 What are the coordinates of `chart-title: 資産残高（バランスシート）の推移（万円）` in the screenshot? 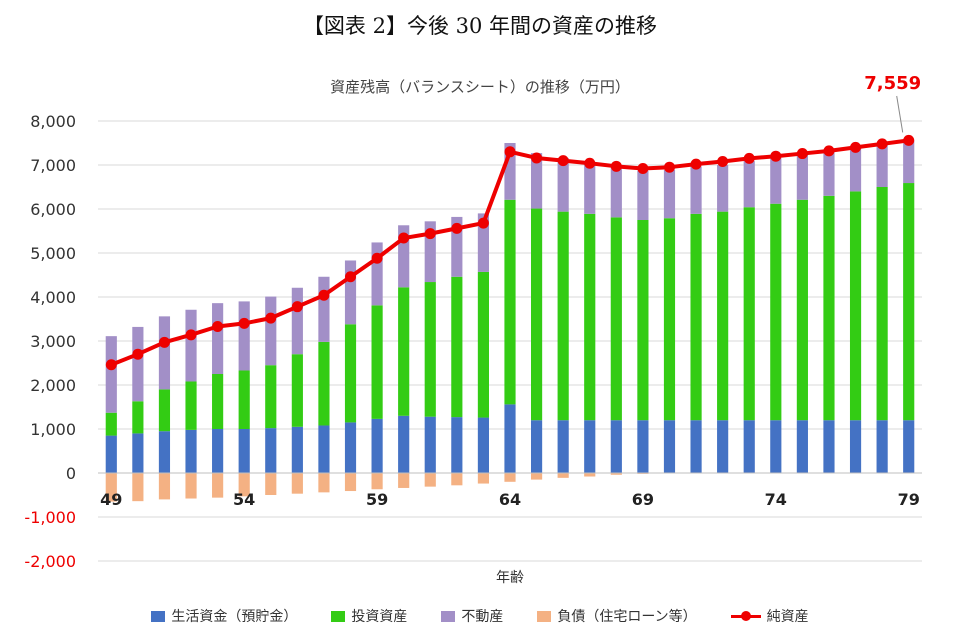 It's located at (480, 87).